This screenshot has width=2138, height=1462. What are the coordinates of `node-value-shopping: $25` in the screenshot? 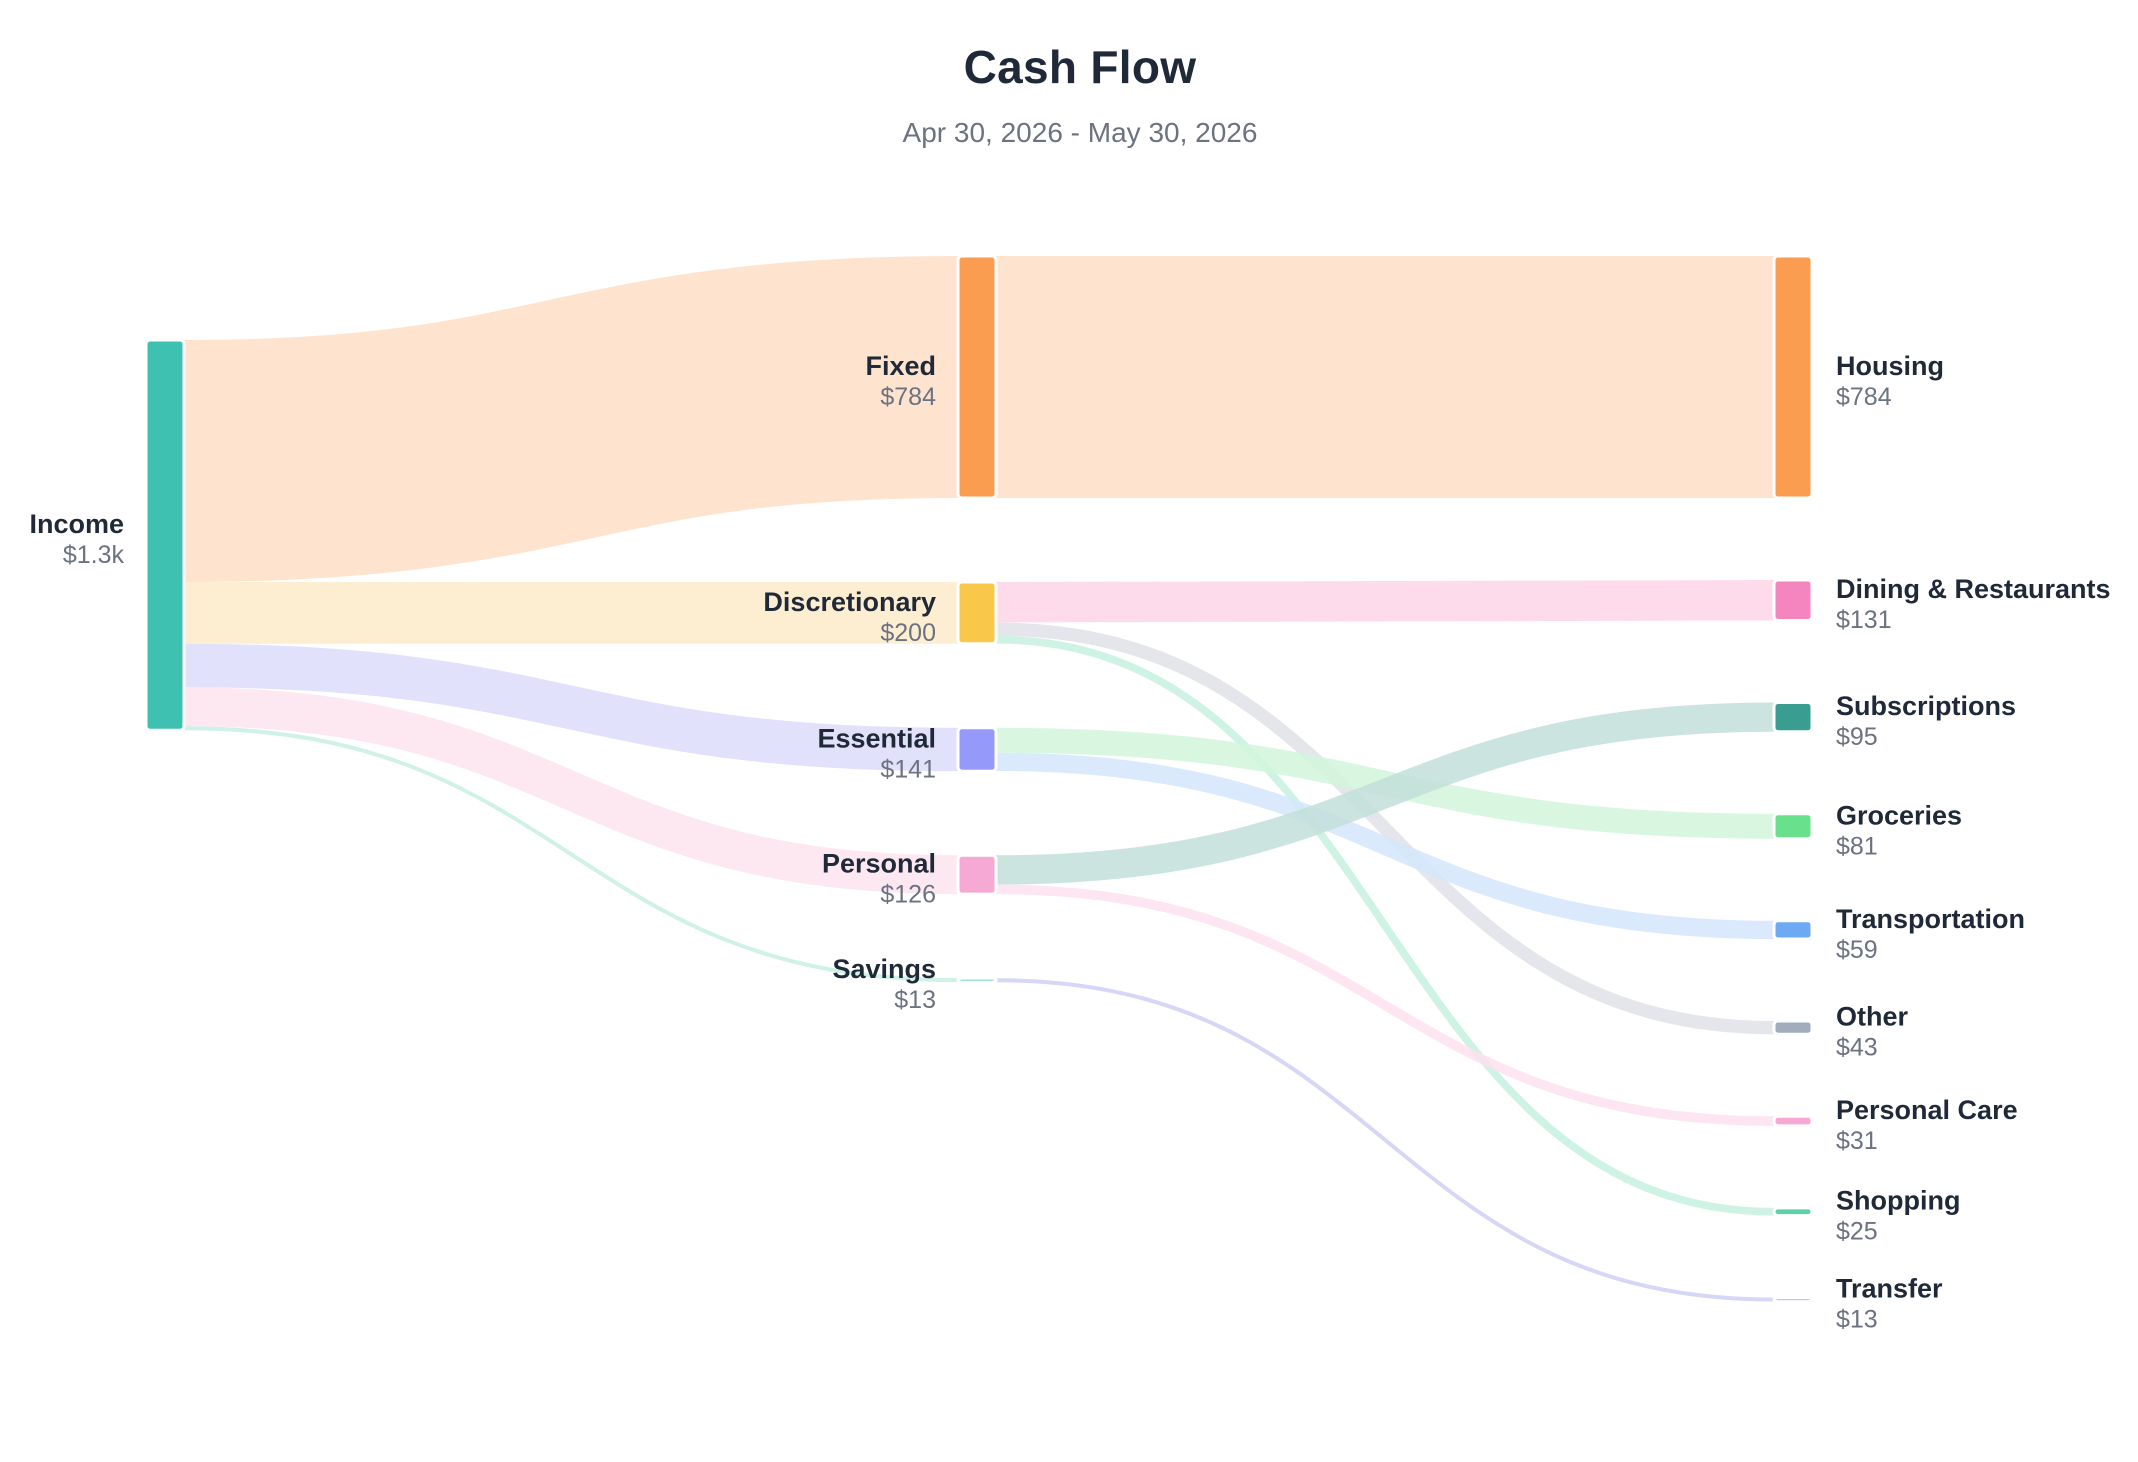 It's located at (1857, 1232).